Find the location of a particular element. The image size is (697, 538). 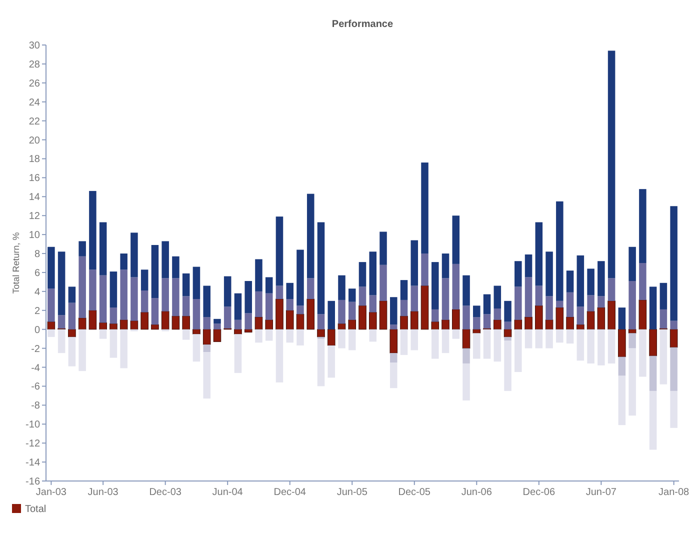

y-tick-label: 22 is located at coordinates (34, 122).